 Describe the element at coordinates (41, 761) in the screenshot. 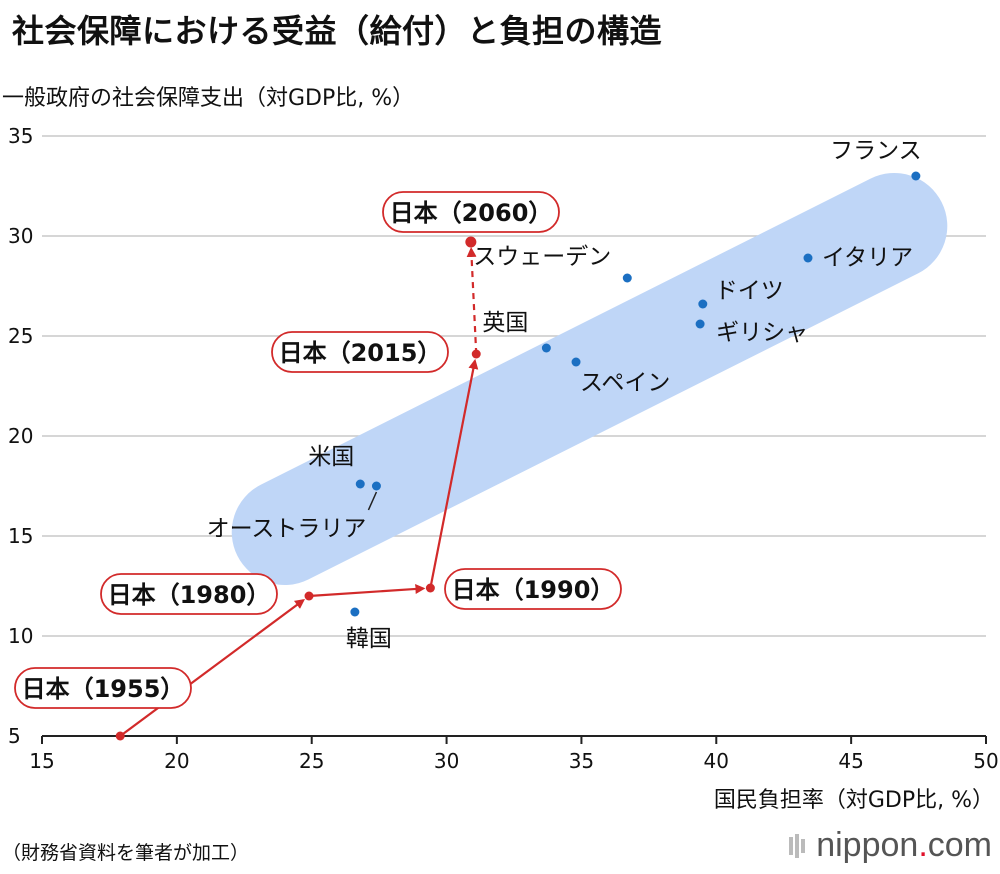

I see `x-tick-label: 15` at that location.